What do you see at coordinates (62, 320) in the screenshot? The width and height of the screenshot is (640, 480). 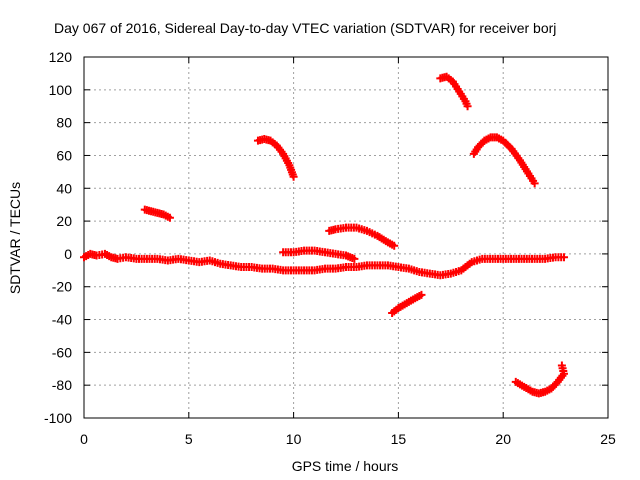 I see `y-tick-label: -40` at bounding box center [62, 320].